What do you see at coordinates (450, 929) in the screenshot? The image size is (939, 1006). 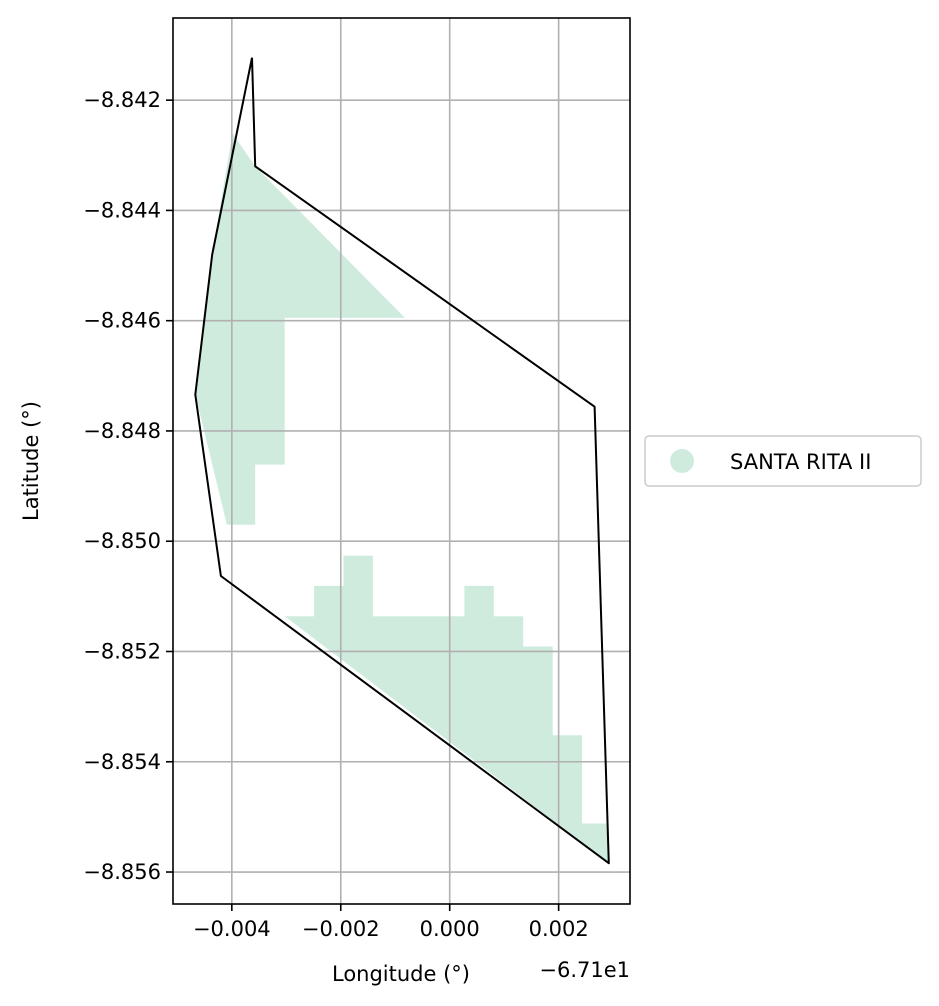 I see `x-tick-label: 0.000` at bounding box center [450, 929].